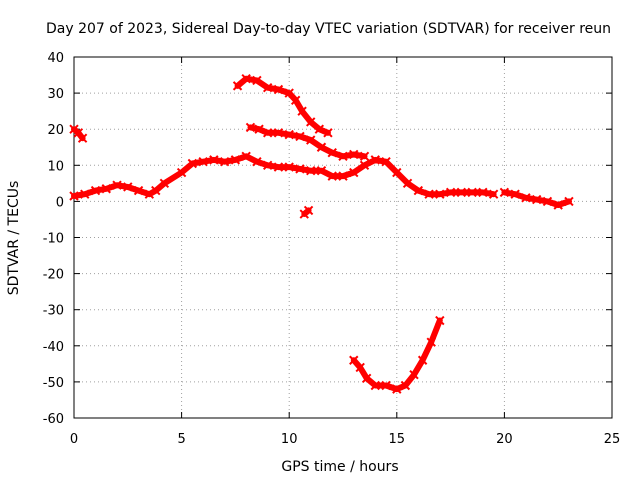 This screenshot has height=480, width=640. I want to click on series-main-band, so click(284, 176).